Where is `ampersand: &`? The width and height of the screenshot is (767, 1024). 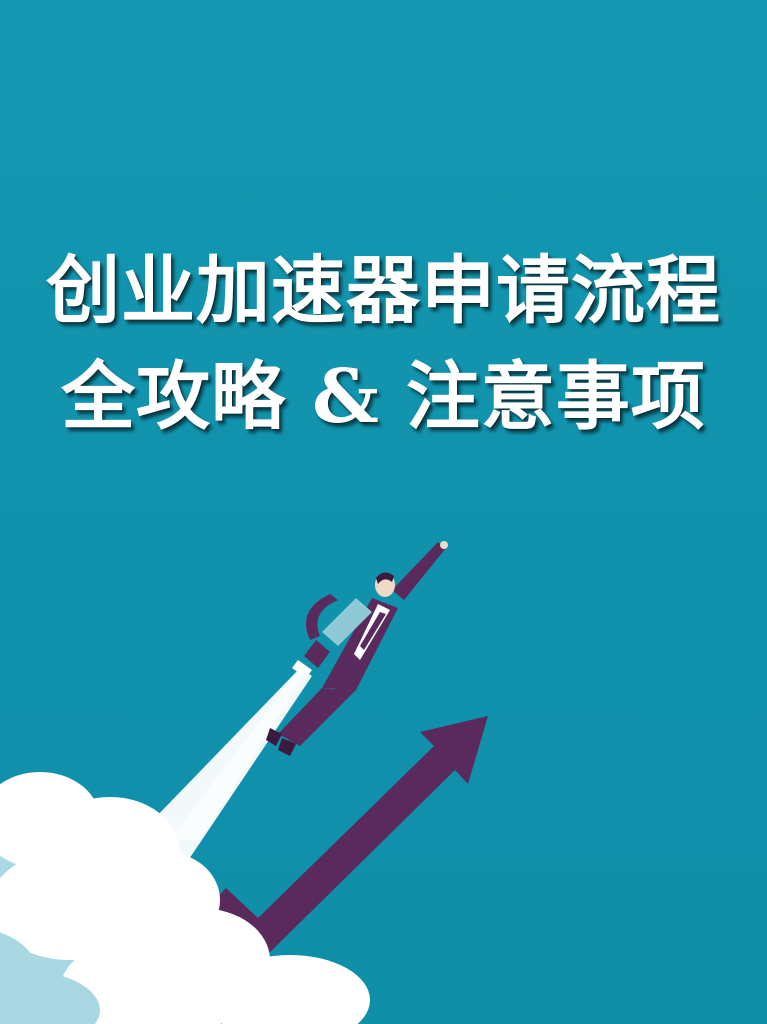 ampersand: & is located at coordinates (346, 397).